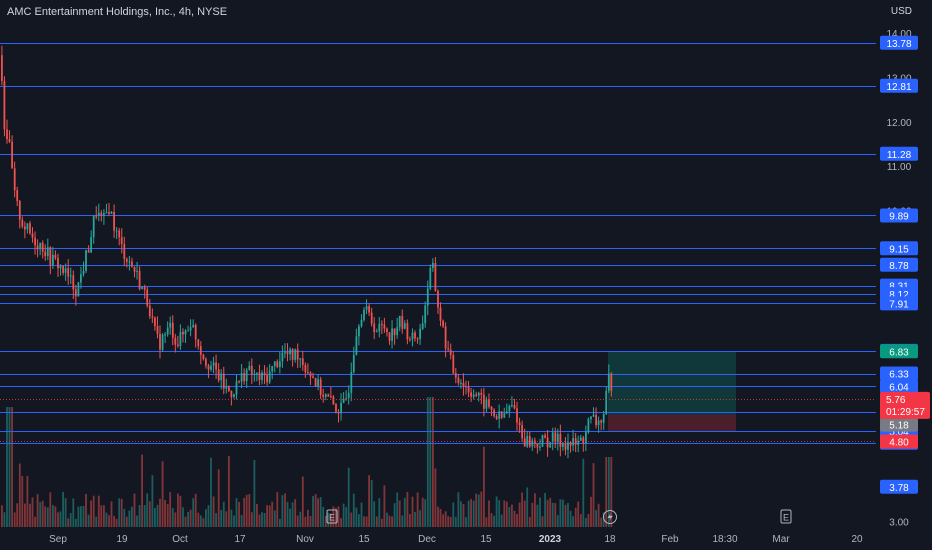 The width and height of the screenshot is (932, 550). What do you see at coordinates (898, 123) in the screenshot?
I see `y-tick-label: 12.00` at bounding box center [898, 123].